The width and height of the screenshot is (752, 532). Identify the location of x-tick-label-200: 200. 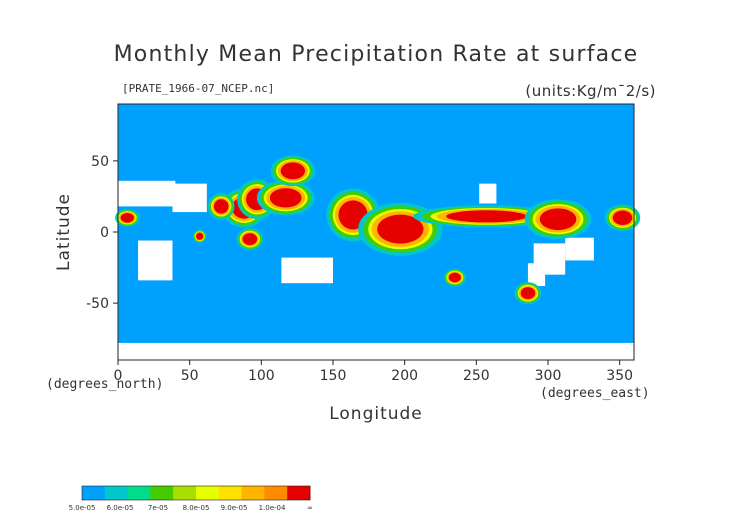
(404, 376).